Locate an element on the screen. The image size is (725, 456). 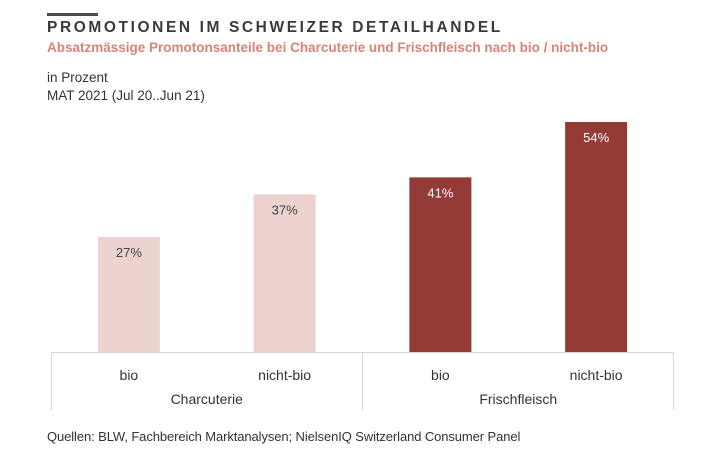
unit-label: in Prozent is located at coordinates (77, 77).